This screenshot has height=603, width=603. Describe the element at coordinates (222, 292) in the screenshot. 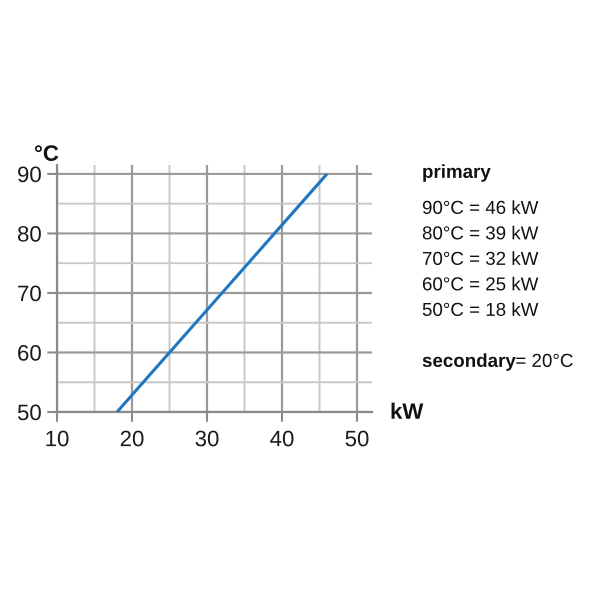

I see `line-series` at that location.